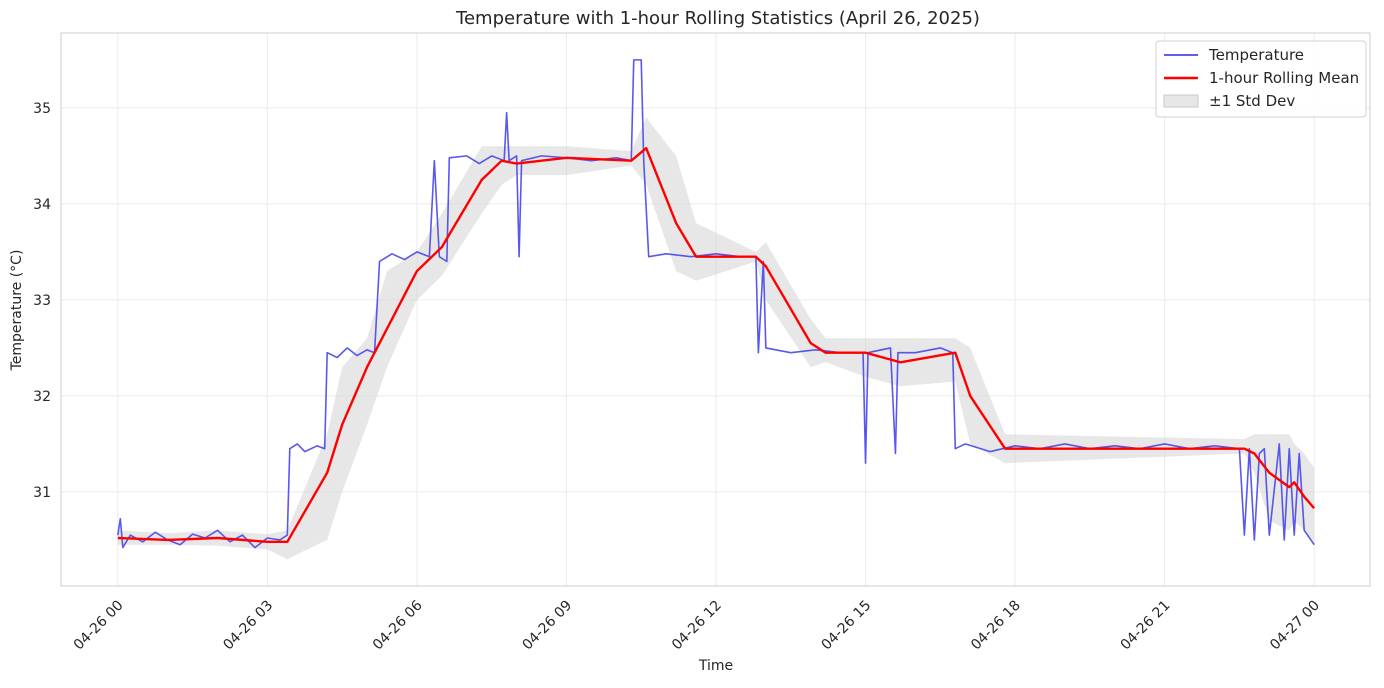 This screenshot has height=688, width=1384. I want to click on legend-label: Temperature, so click(1256, 55).